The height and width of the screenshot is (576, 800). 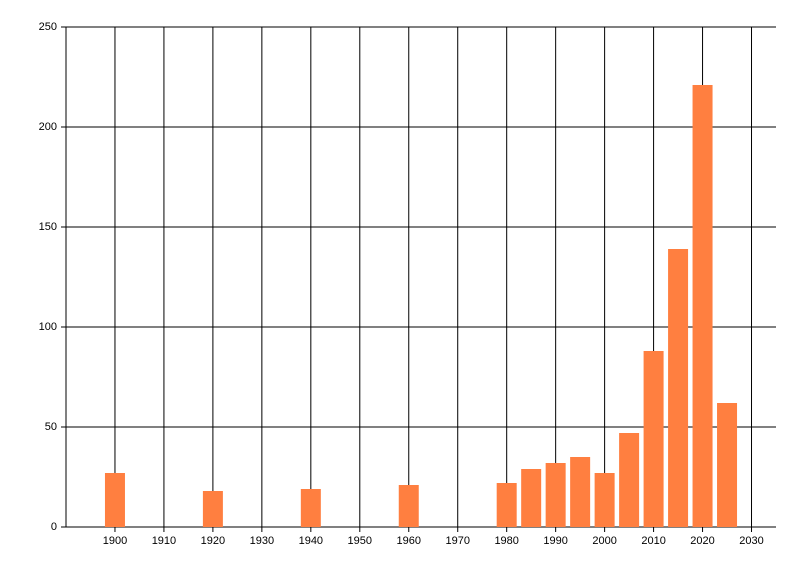 I want to click on x-tick-label: 1920, so click(x=213, y=541).